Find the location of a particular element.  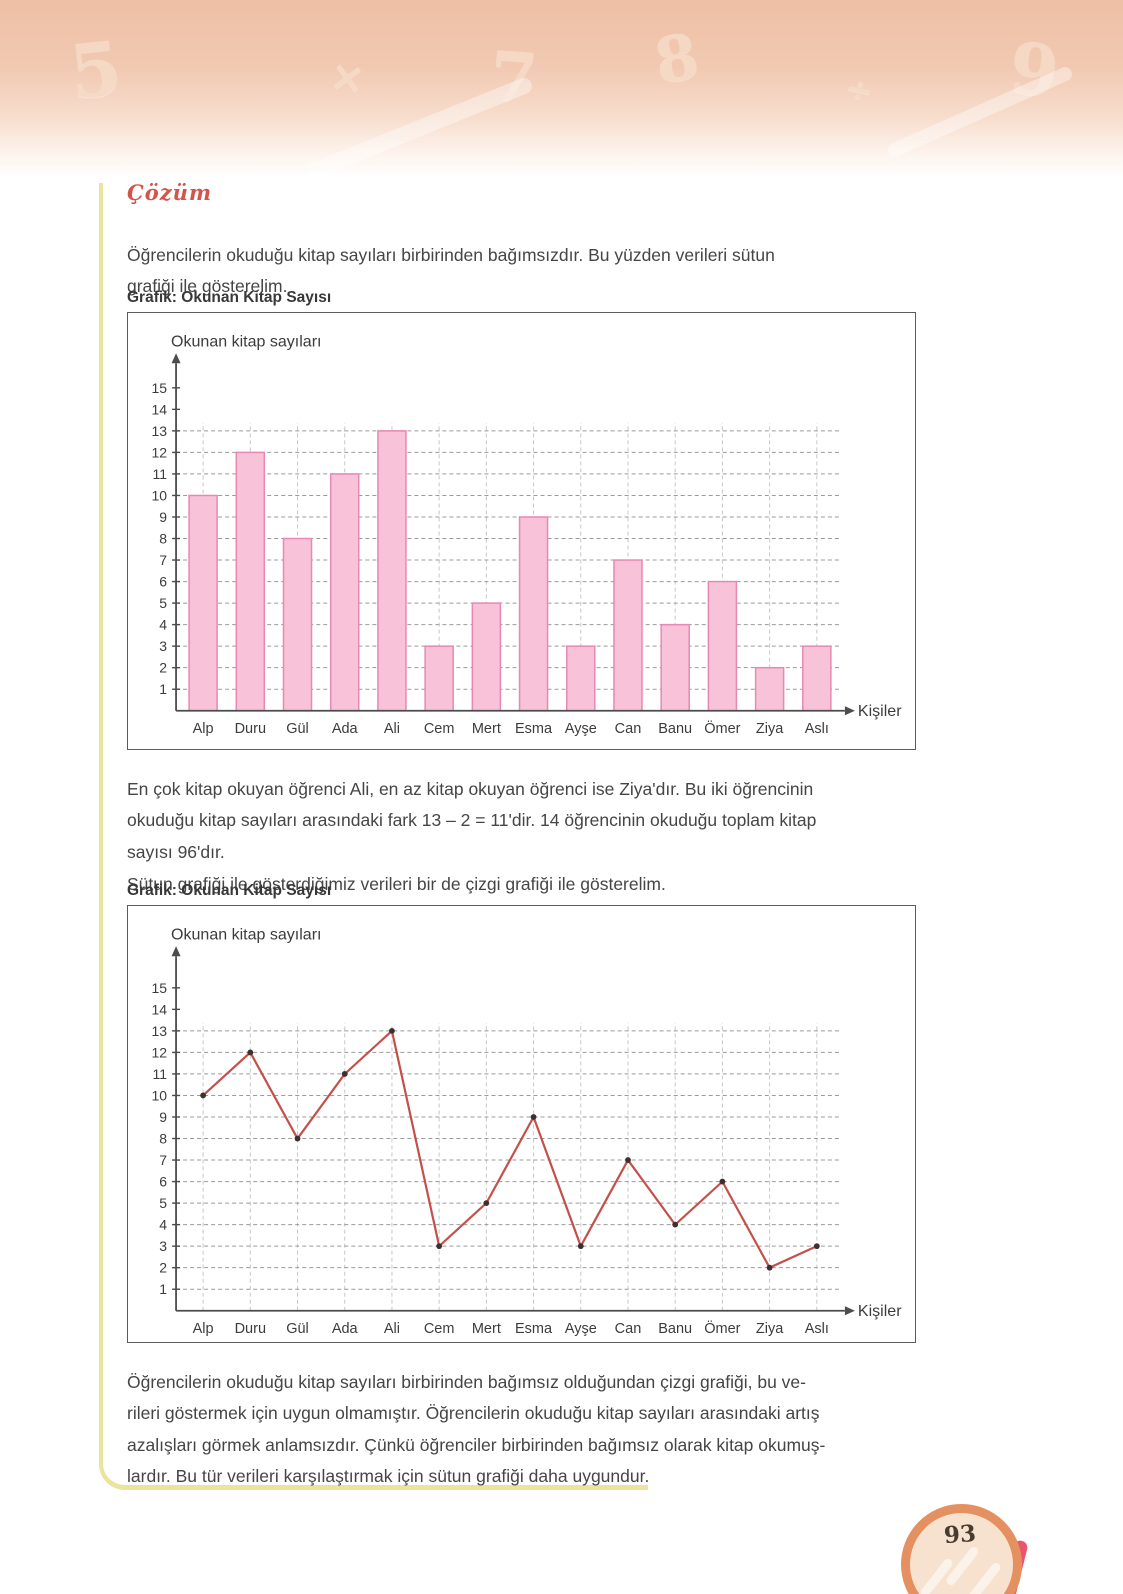

bar-Can is located at coordinates (628, 635).